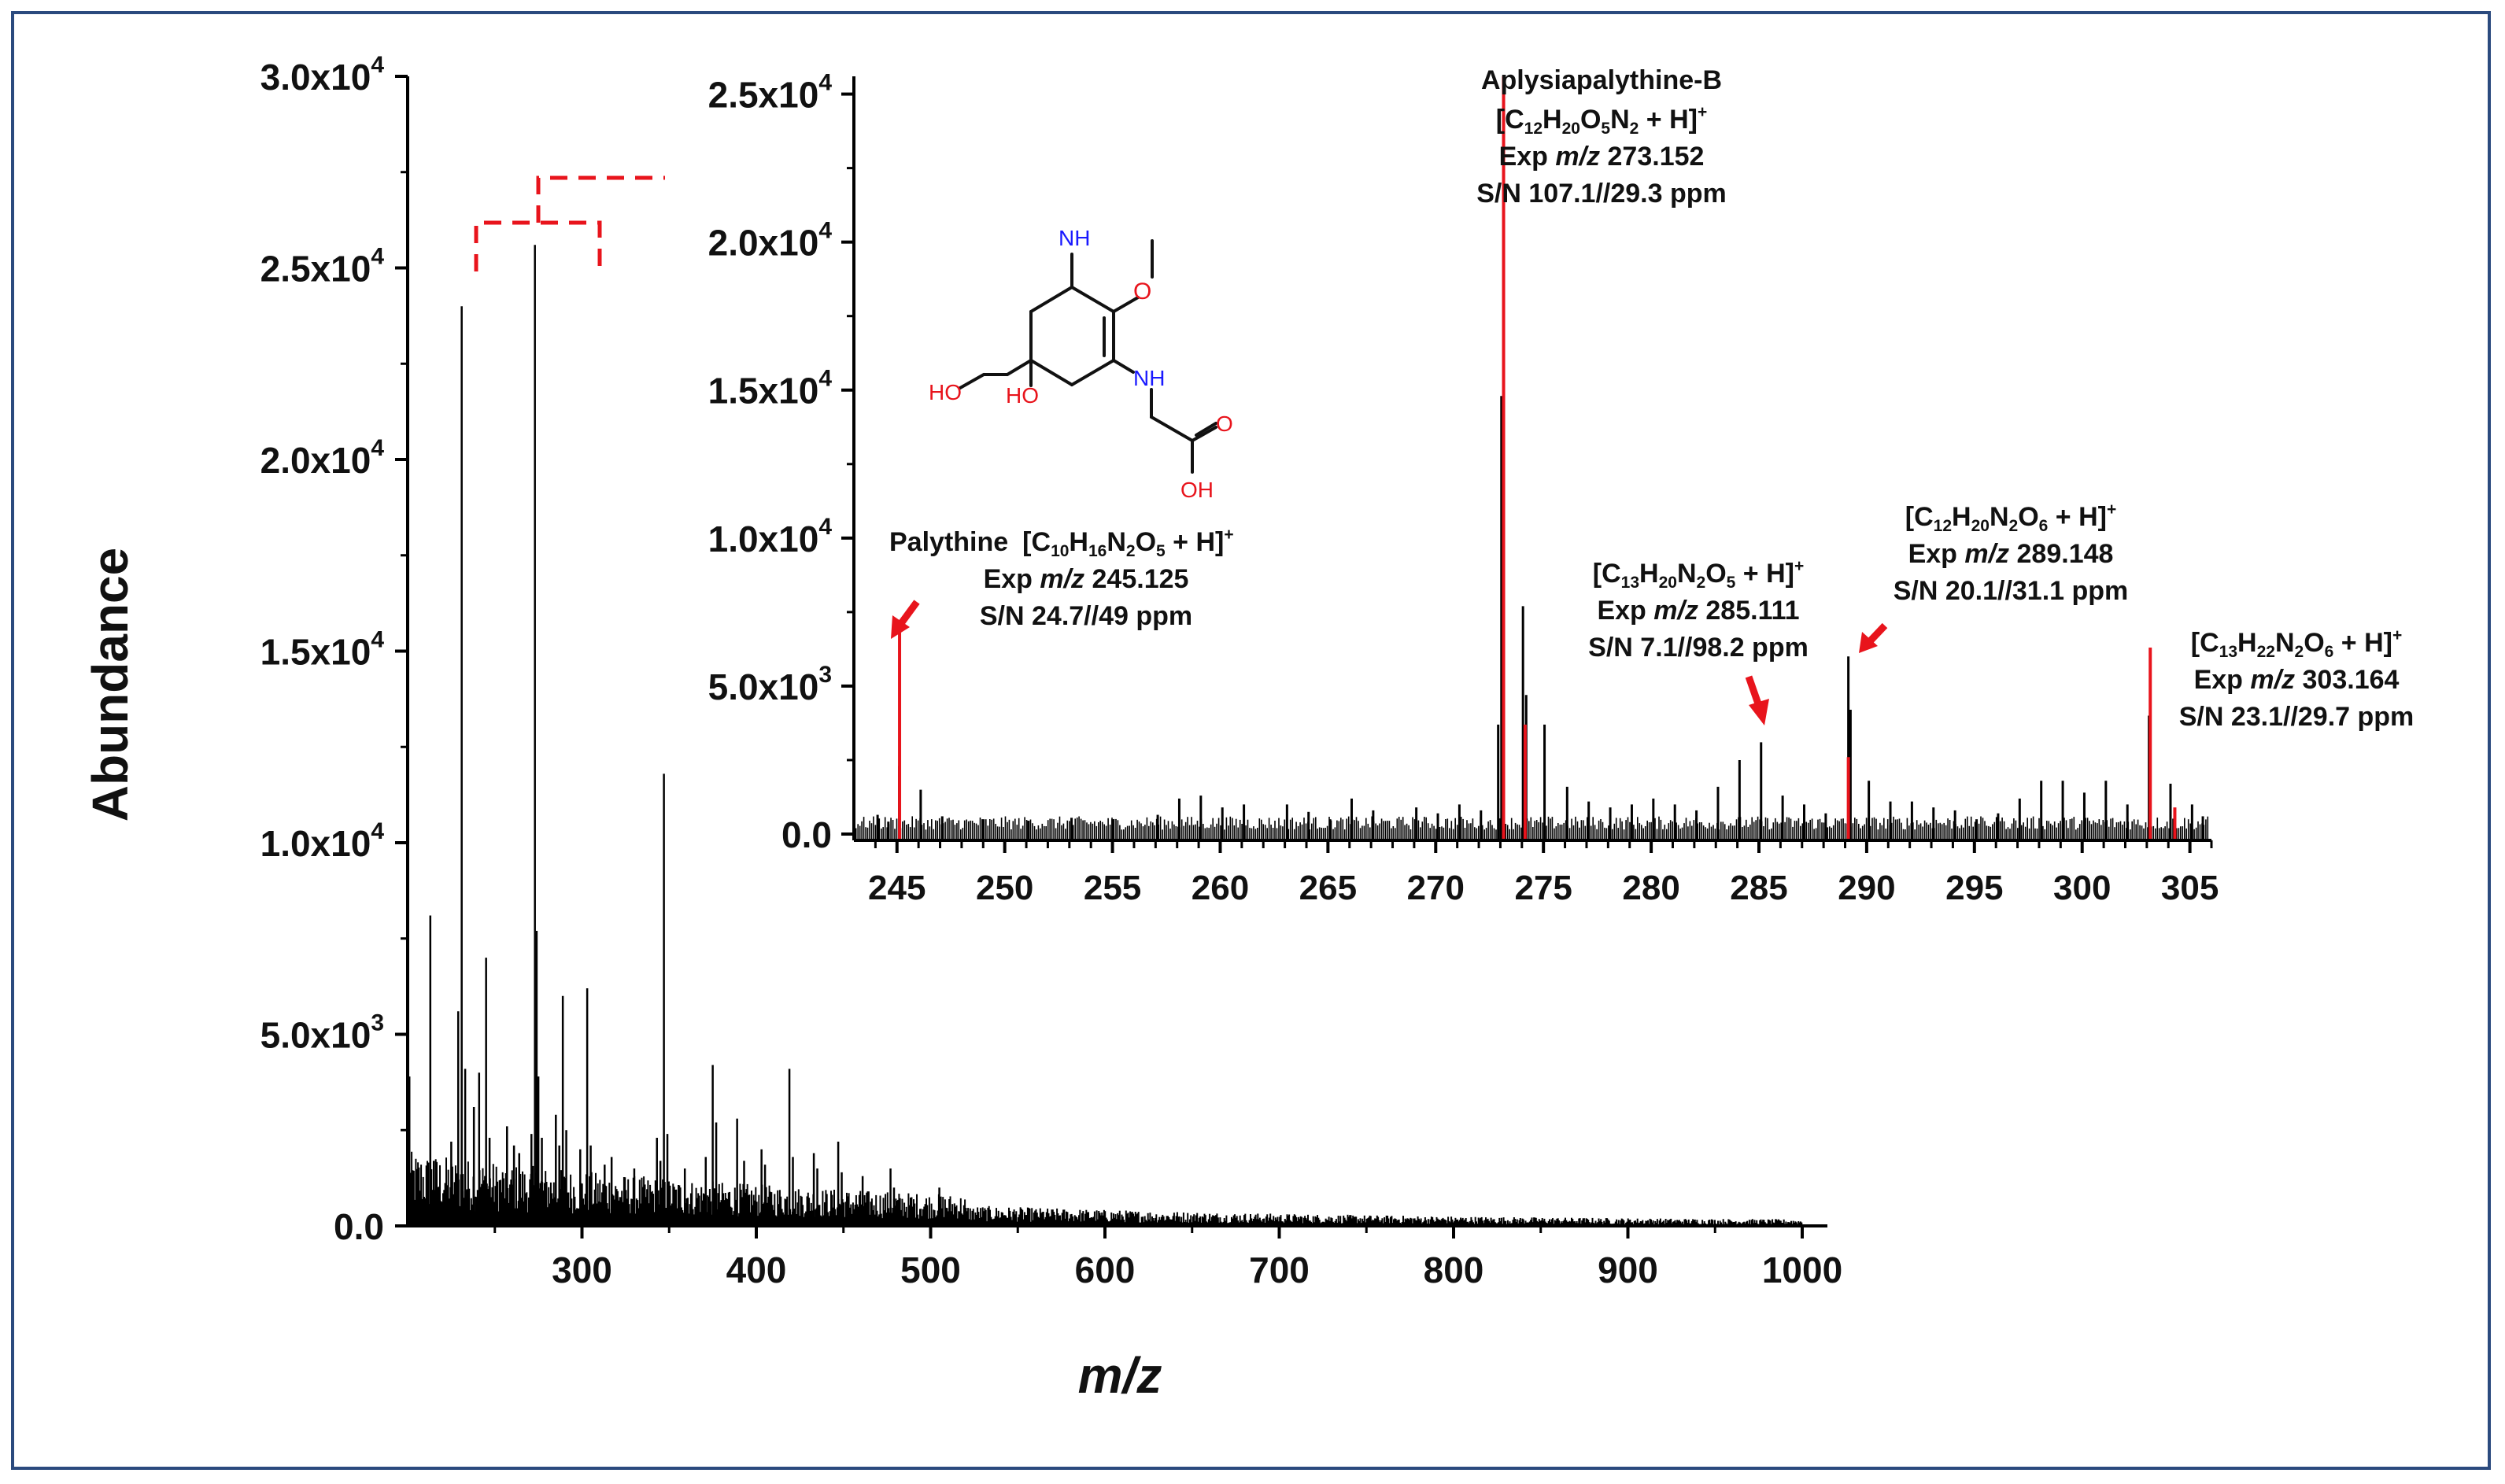 The height and width of the screenshot is (1484, 2505). I want to click on inset-x-tick-label: 280, so click(1651, 888).